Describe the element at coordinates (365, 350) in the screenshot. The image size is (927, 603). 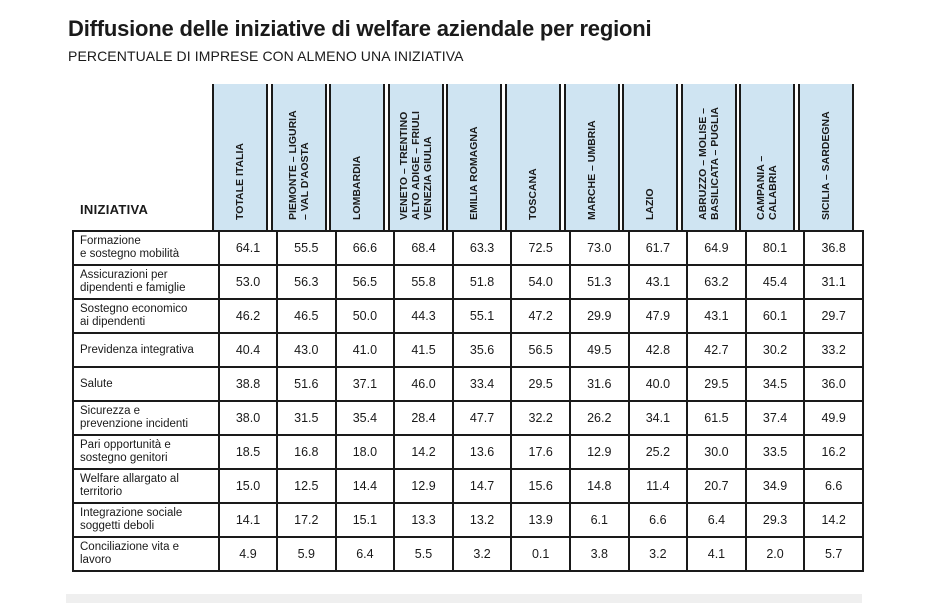
I see `table-cell: 41.0` at that location.